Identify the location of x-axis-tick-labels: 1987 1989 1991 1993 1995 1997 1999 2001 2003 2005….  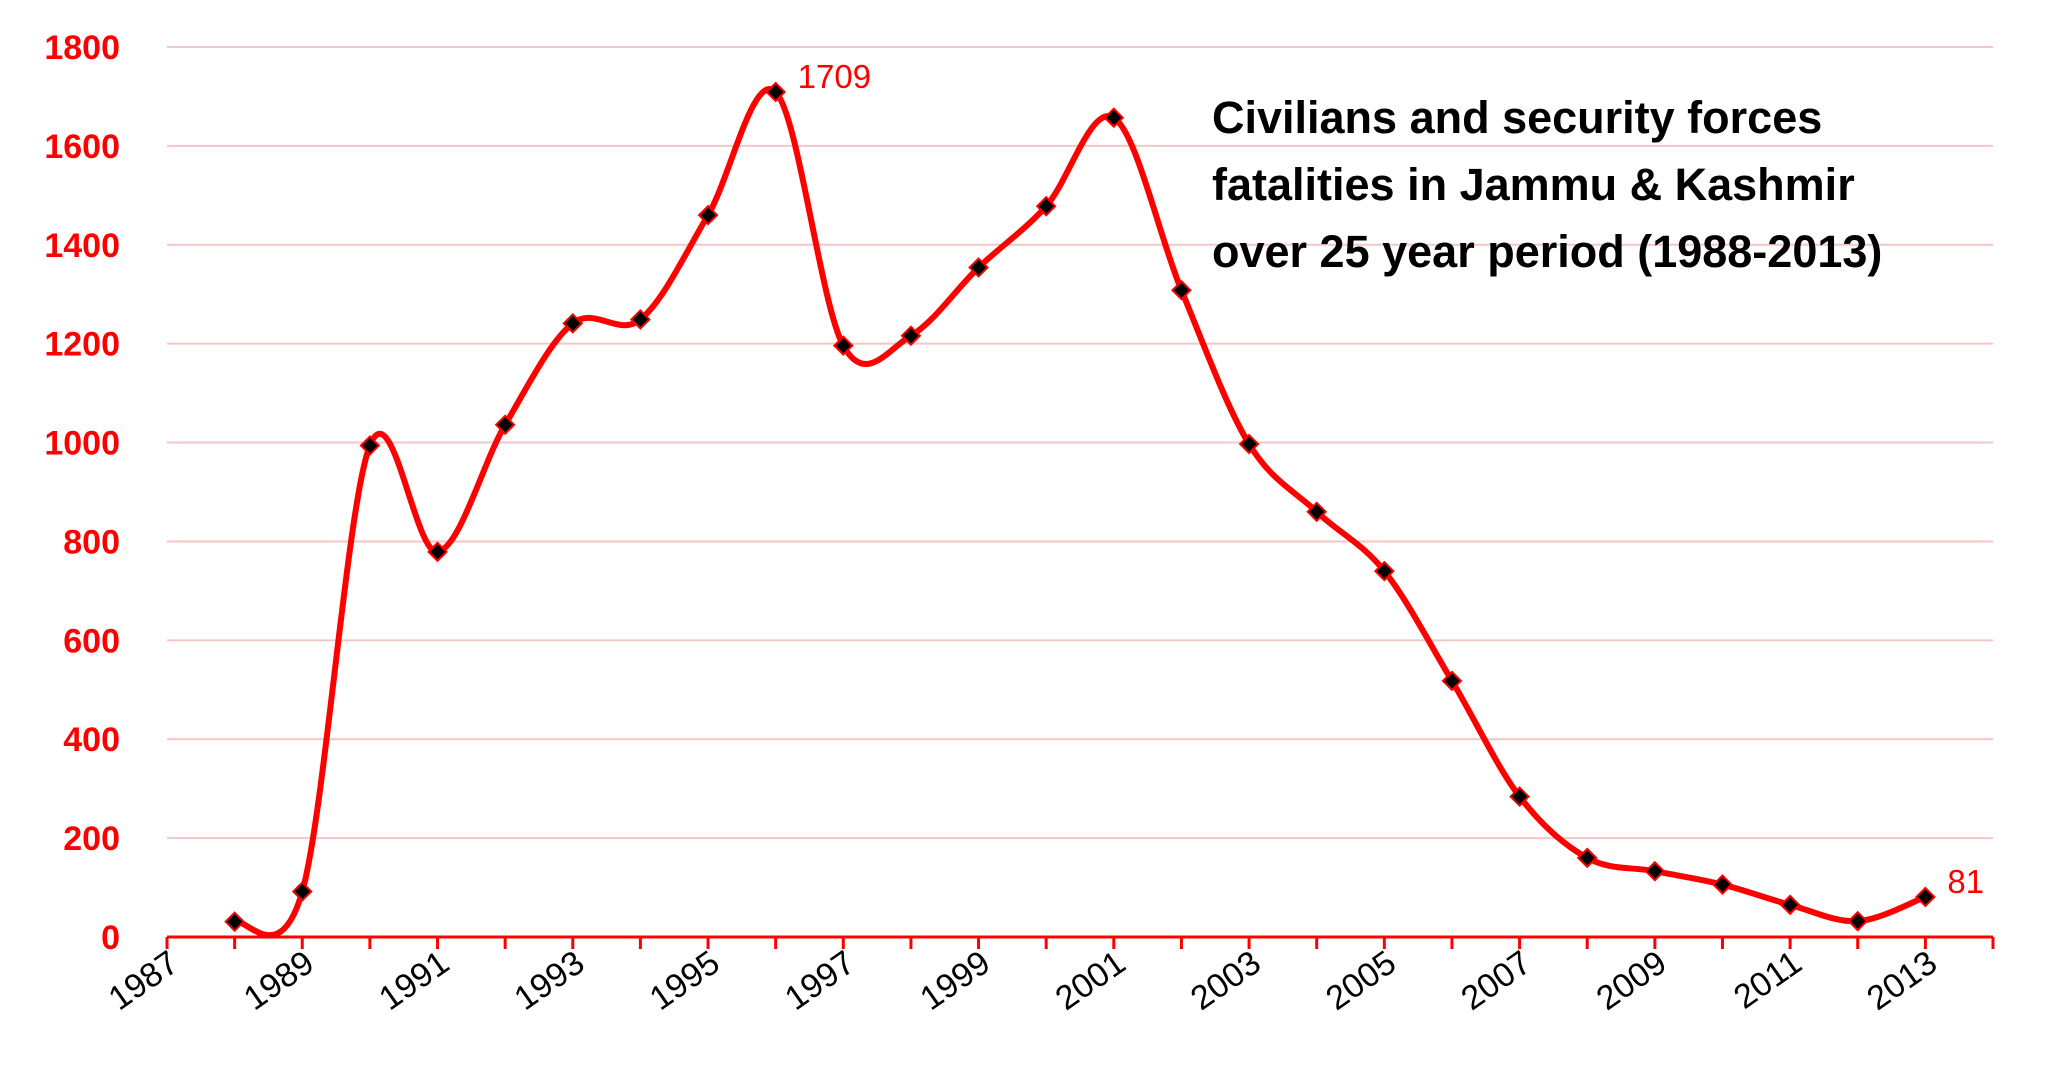
(1023, 980).